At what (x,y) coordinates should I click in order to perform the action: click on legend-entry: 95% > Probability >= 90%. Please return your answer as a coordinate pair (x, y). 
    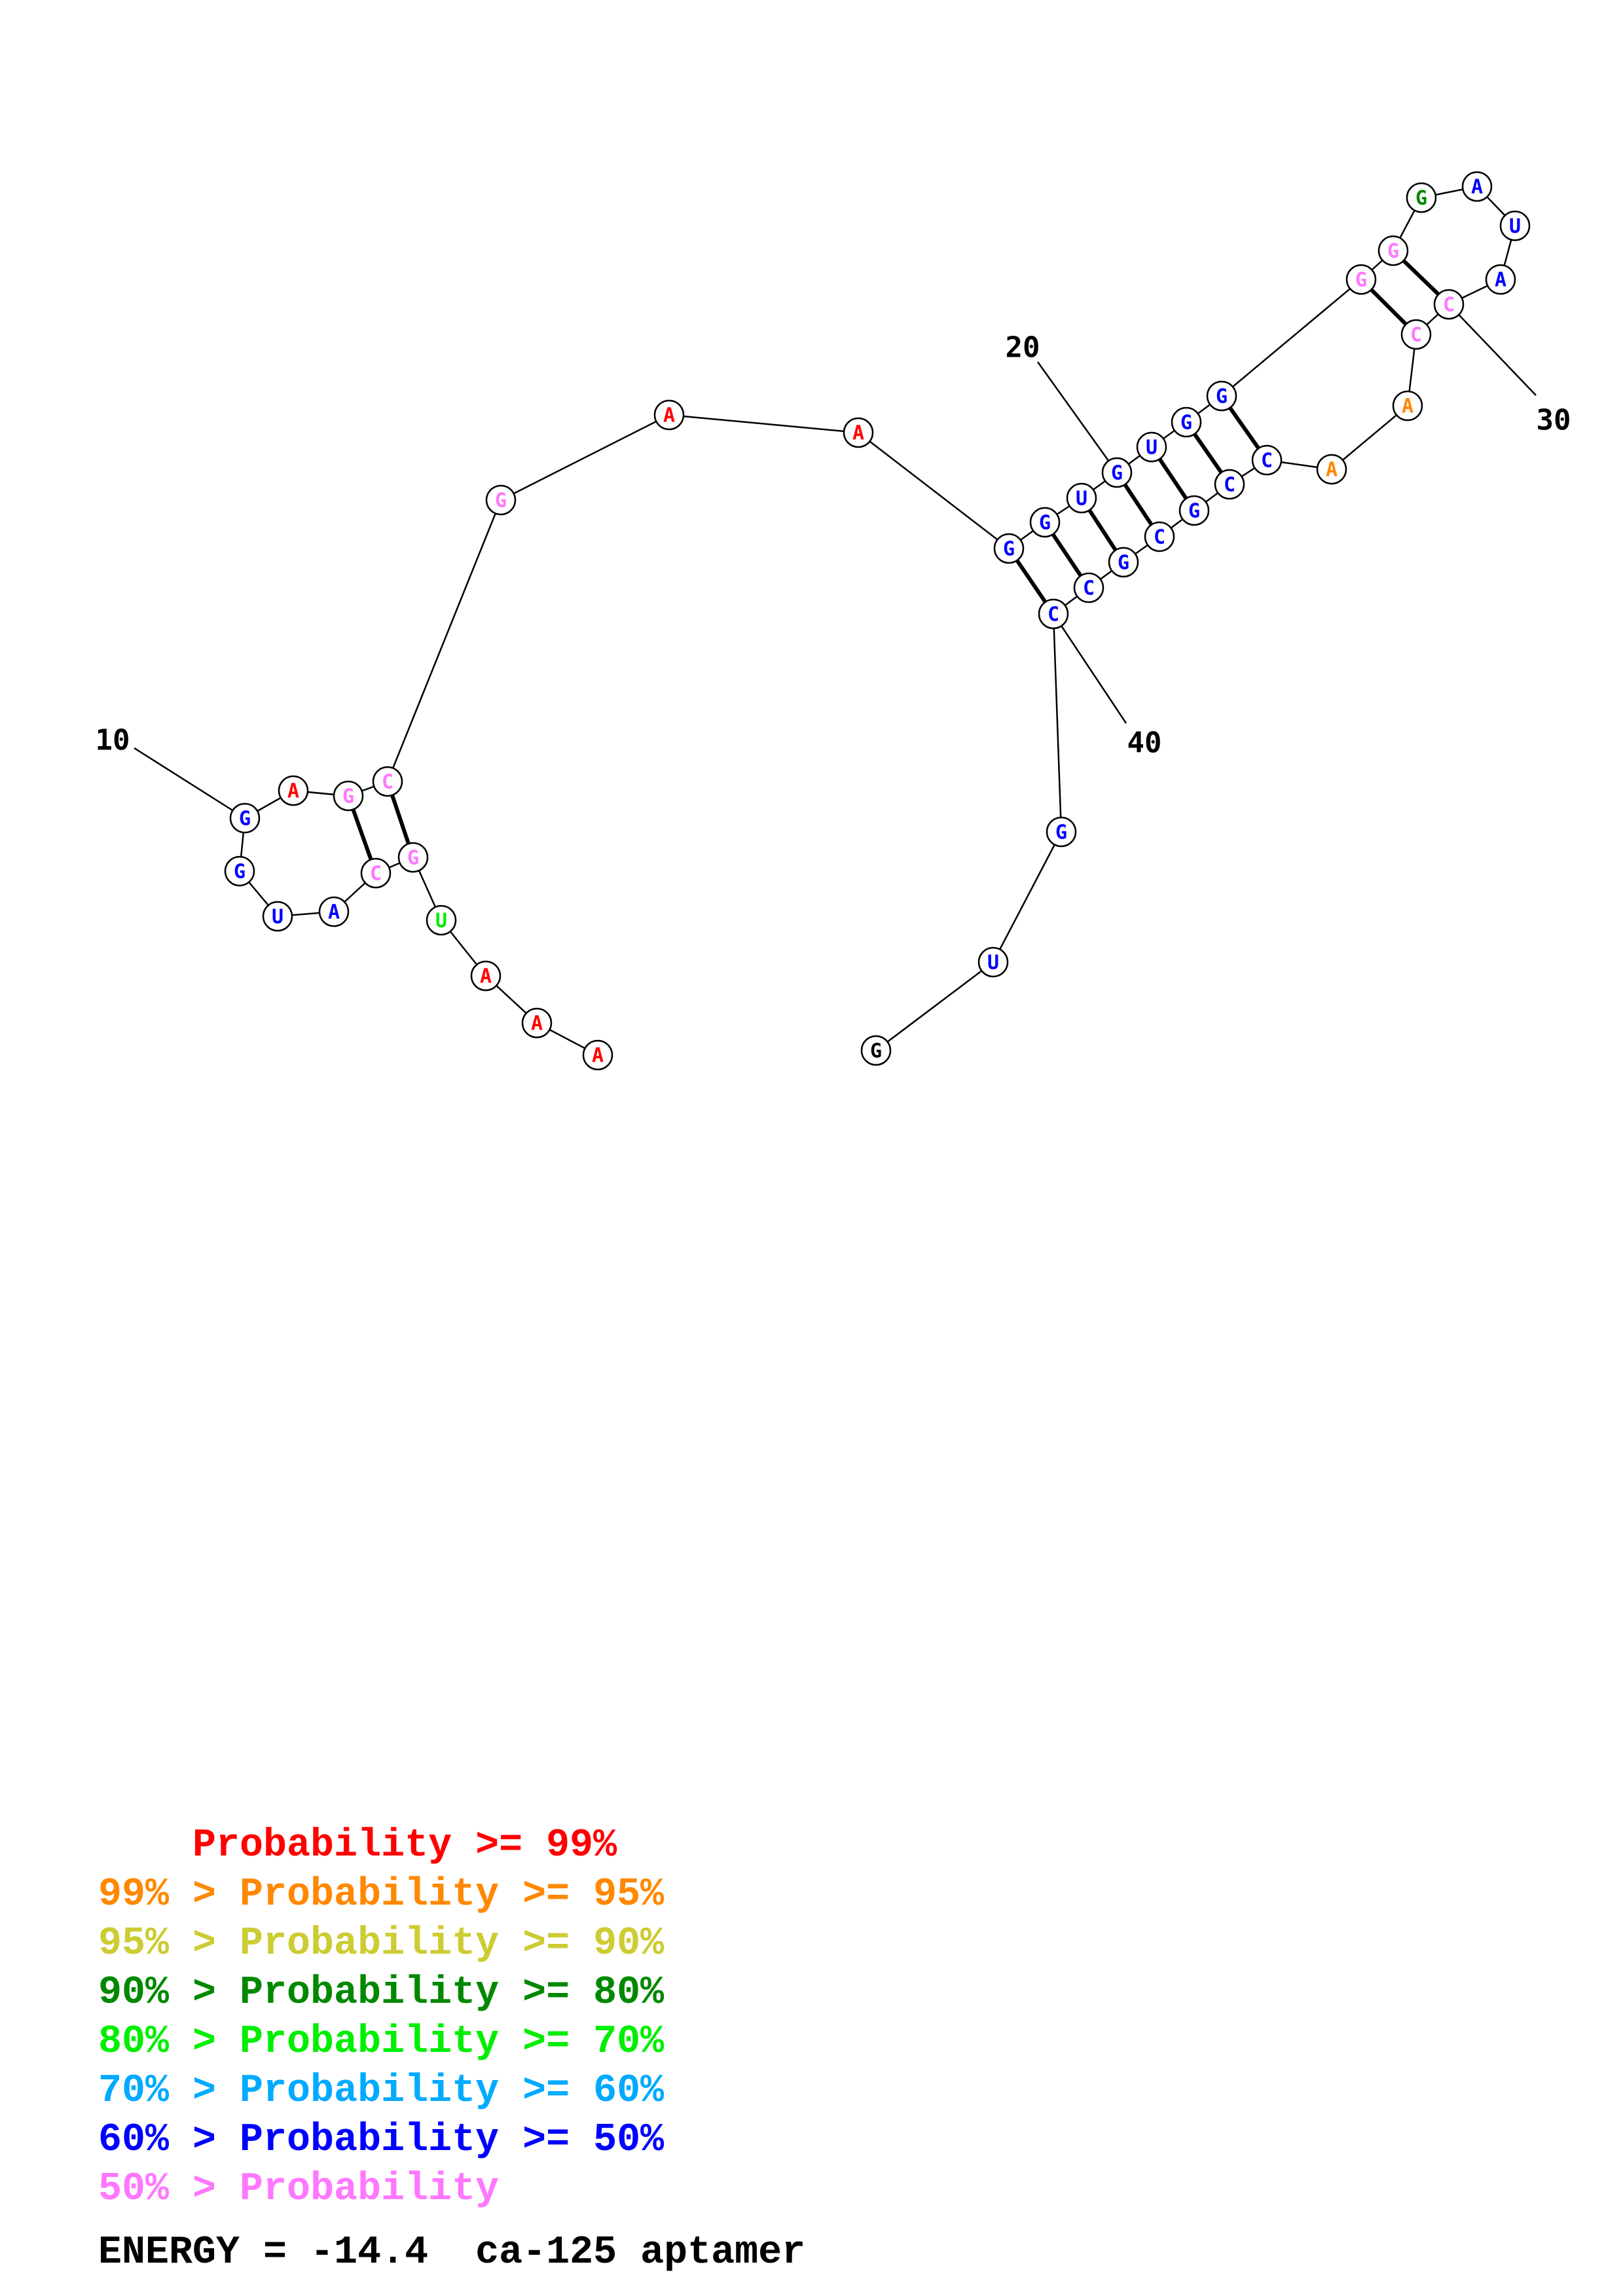
    Looking at the image, I should click on (381, 1944).